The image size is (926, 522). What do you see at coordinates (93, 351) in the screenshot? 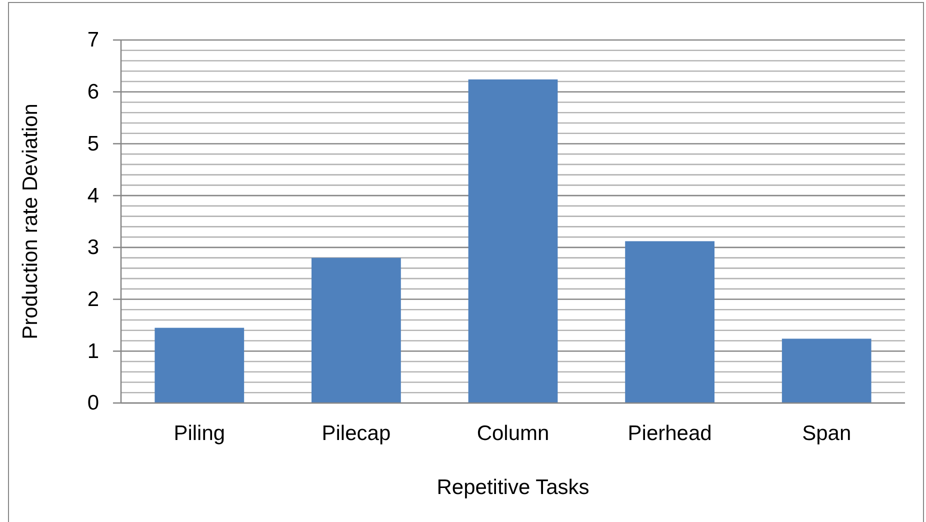
I see `y-tick-label: 1` at bounding box center [93, 351].